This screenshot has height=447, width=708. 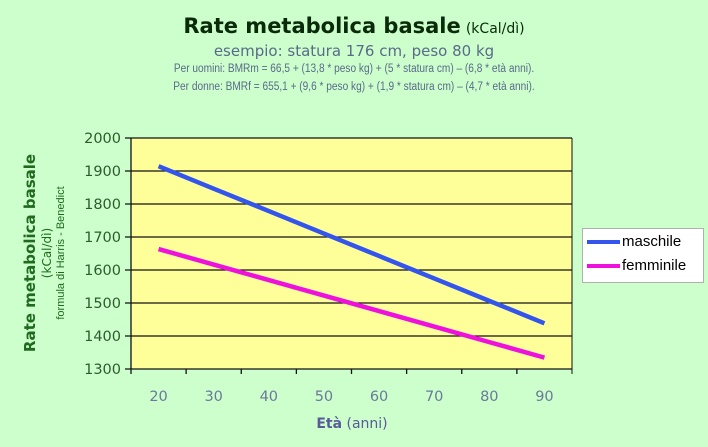 What do you see at coordinates (643, 255) in the screenshot?
I see `legend: maschile femminile` at bounding box center [643, 255].